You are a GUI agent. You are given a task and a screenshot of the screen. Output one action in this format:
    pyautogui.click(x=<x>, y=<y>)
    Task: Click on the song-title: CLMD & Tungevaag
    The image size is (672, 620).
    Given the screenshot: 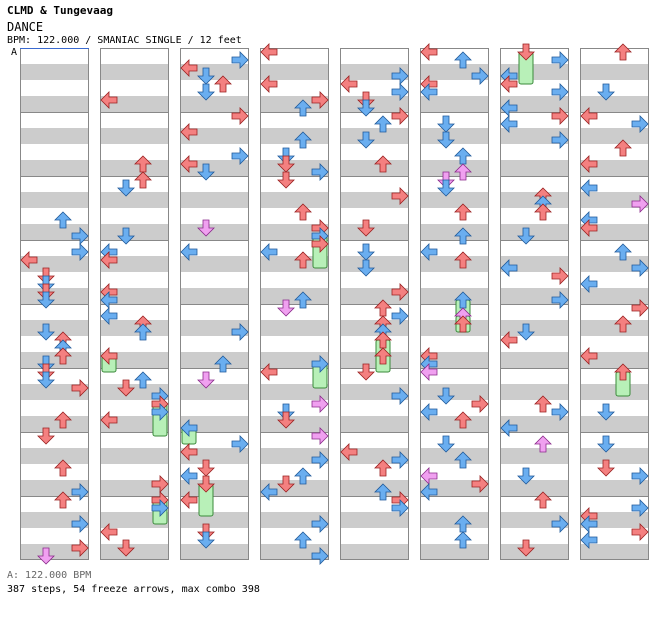 What is the action you would take?
    pyautogui.click(x=60, y=10)
    